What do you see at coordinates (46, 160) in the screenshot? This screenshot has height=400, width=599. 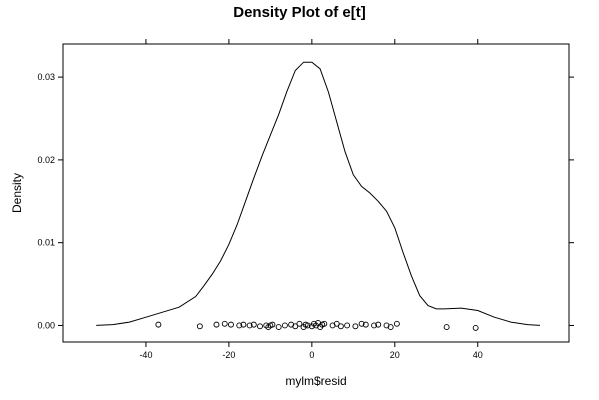 I see `y-tick-label: 0.02` at bounding box center [46, 160].